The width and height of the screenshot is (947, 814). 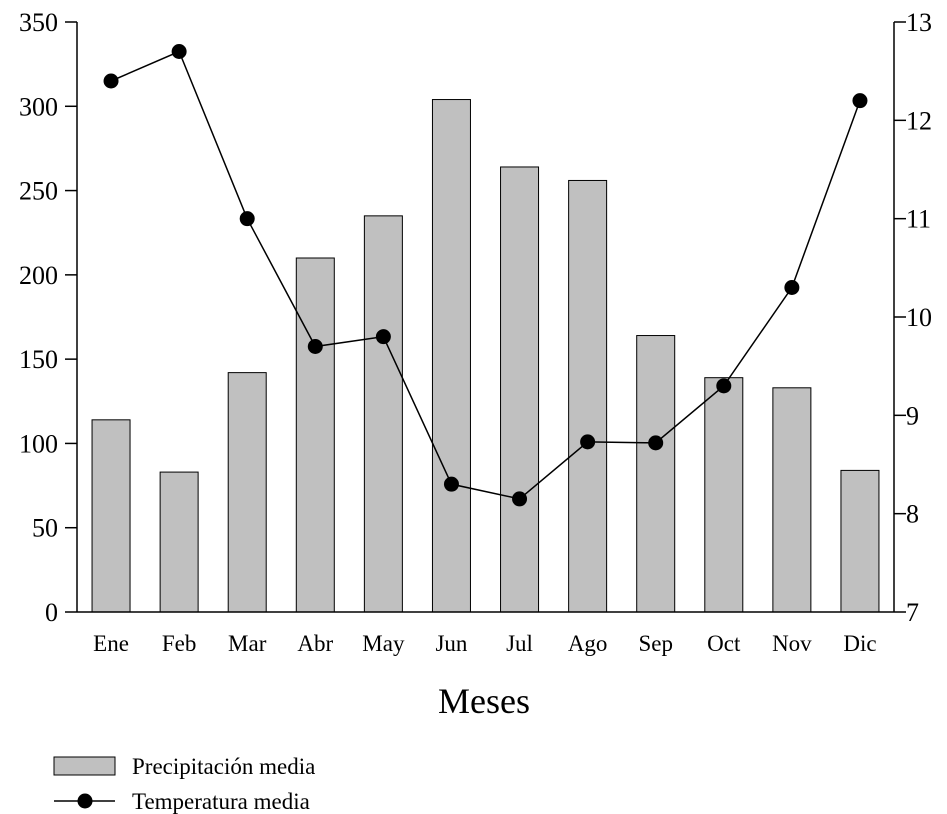 I want to click on bar-ene, so click(x=111, y=516).